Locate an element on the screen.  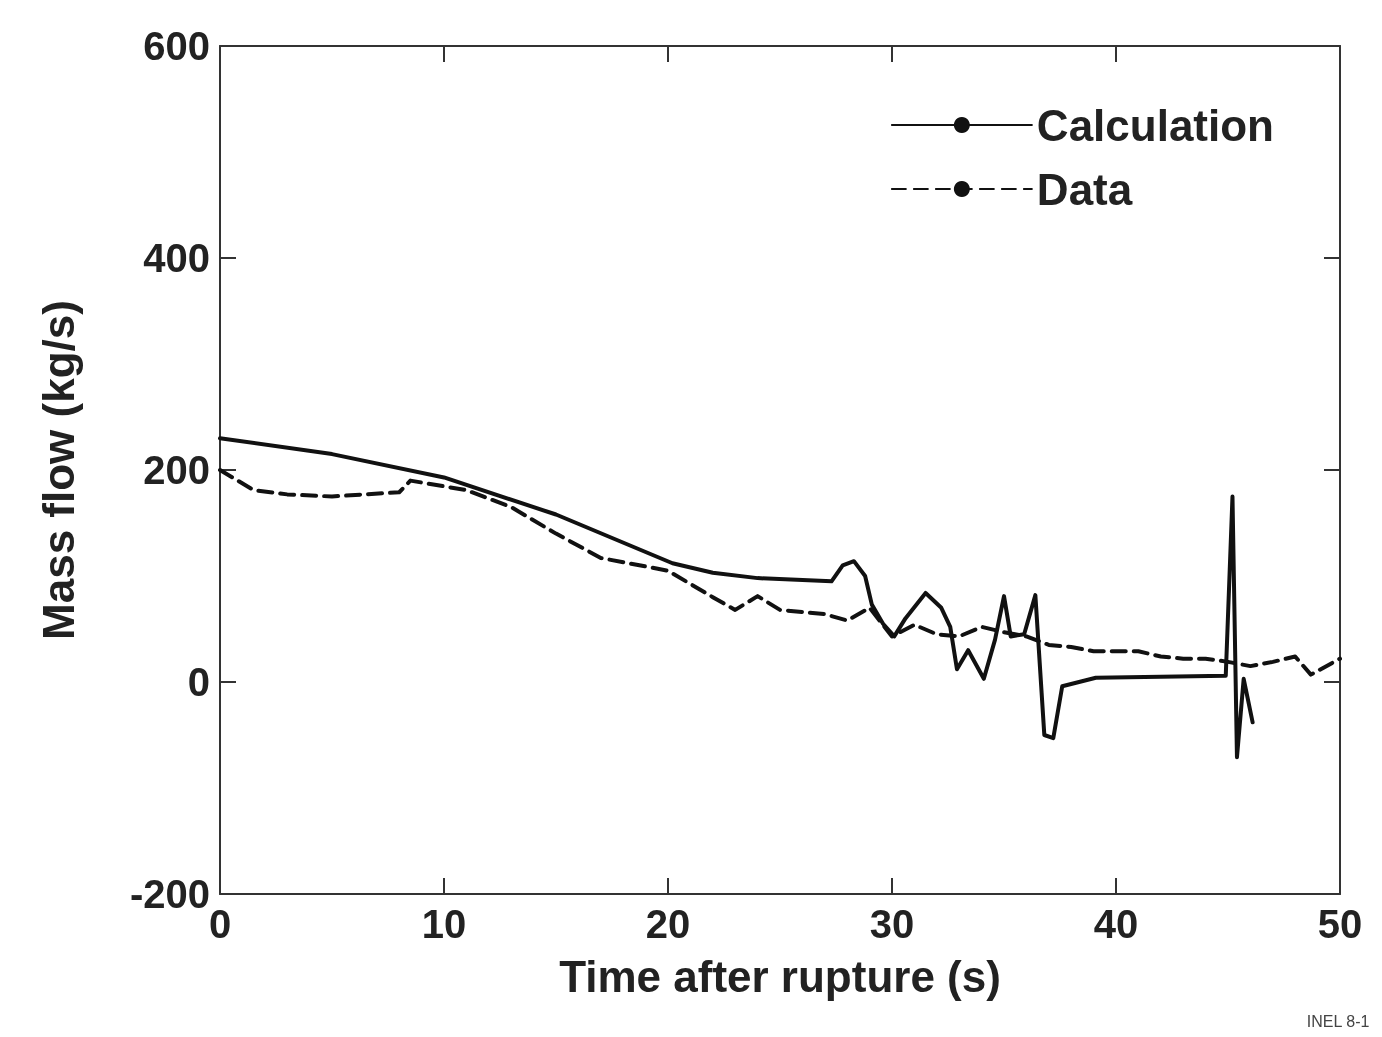
y-axis-title: Mass flow (kg/s) is located at coordinates (58, 470).